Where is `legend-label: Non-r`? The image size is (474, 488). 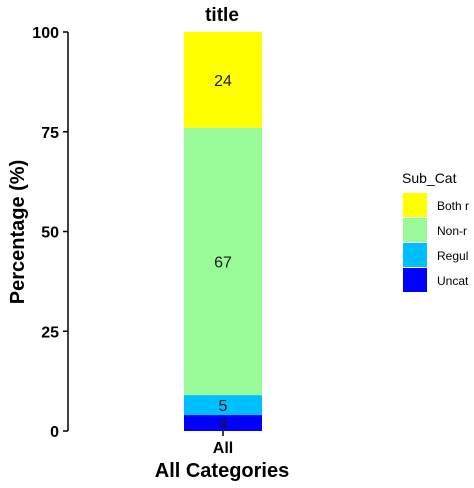
legend-label: Non-r is located at coordinates (452, 231).